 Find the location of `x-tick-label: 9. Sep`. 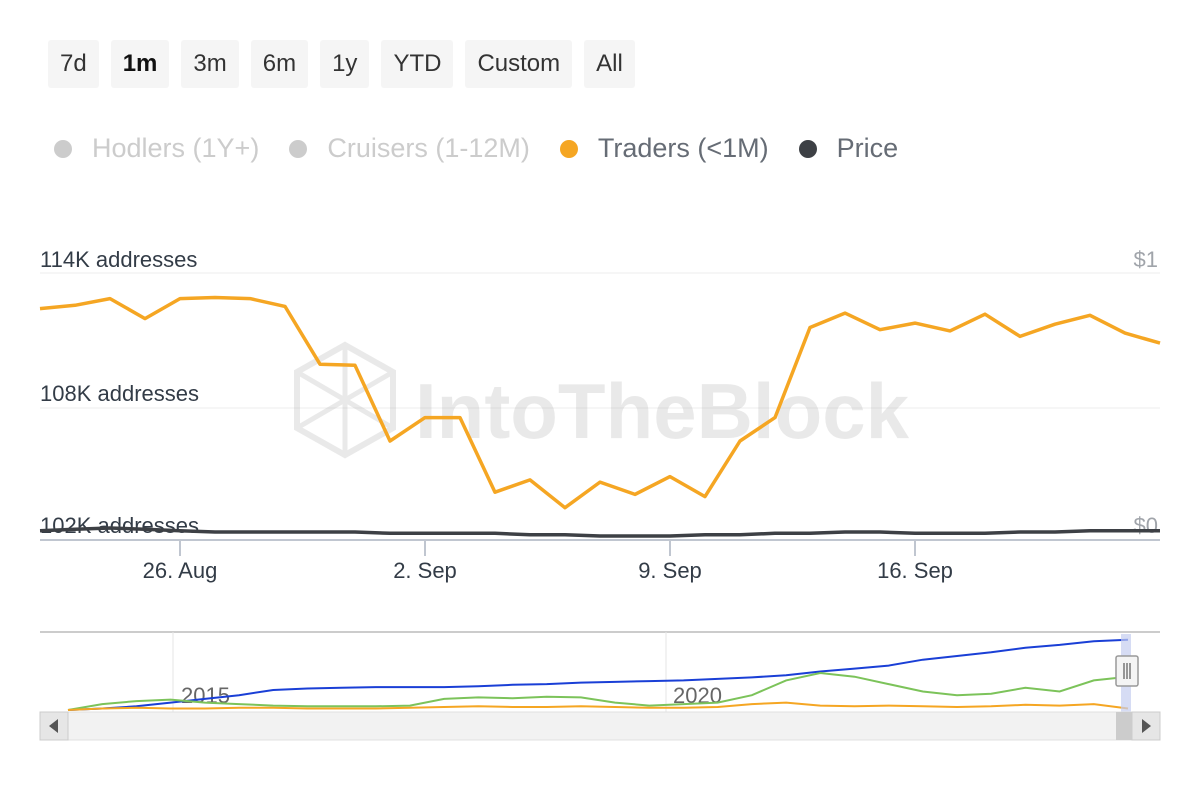

x-tick-label: 9. Sep is located at coordinates (670, 570).